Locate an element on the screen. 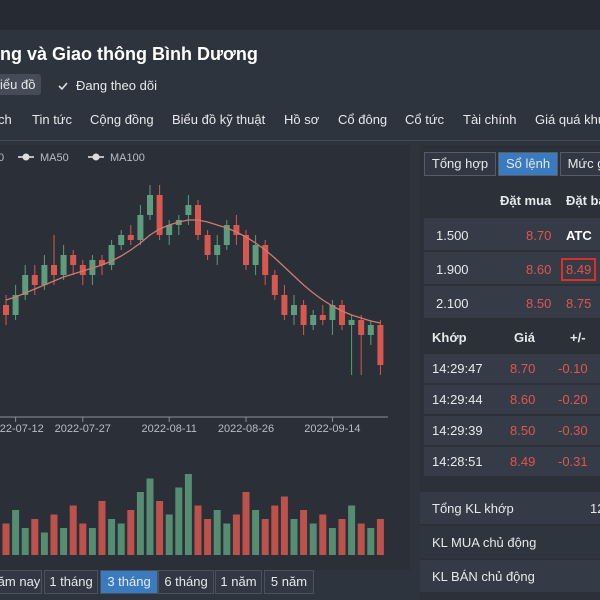 This screenshot has width=600, height=600. nav-item: Biểu đồ kỹ thuật is located at coordinates (219, 119).